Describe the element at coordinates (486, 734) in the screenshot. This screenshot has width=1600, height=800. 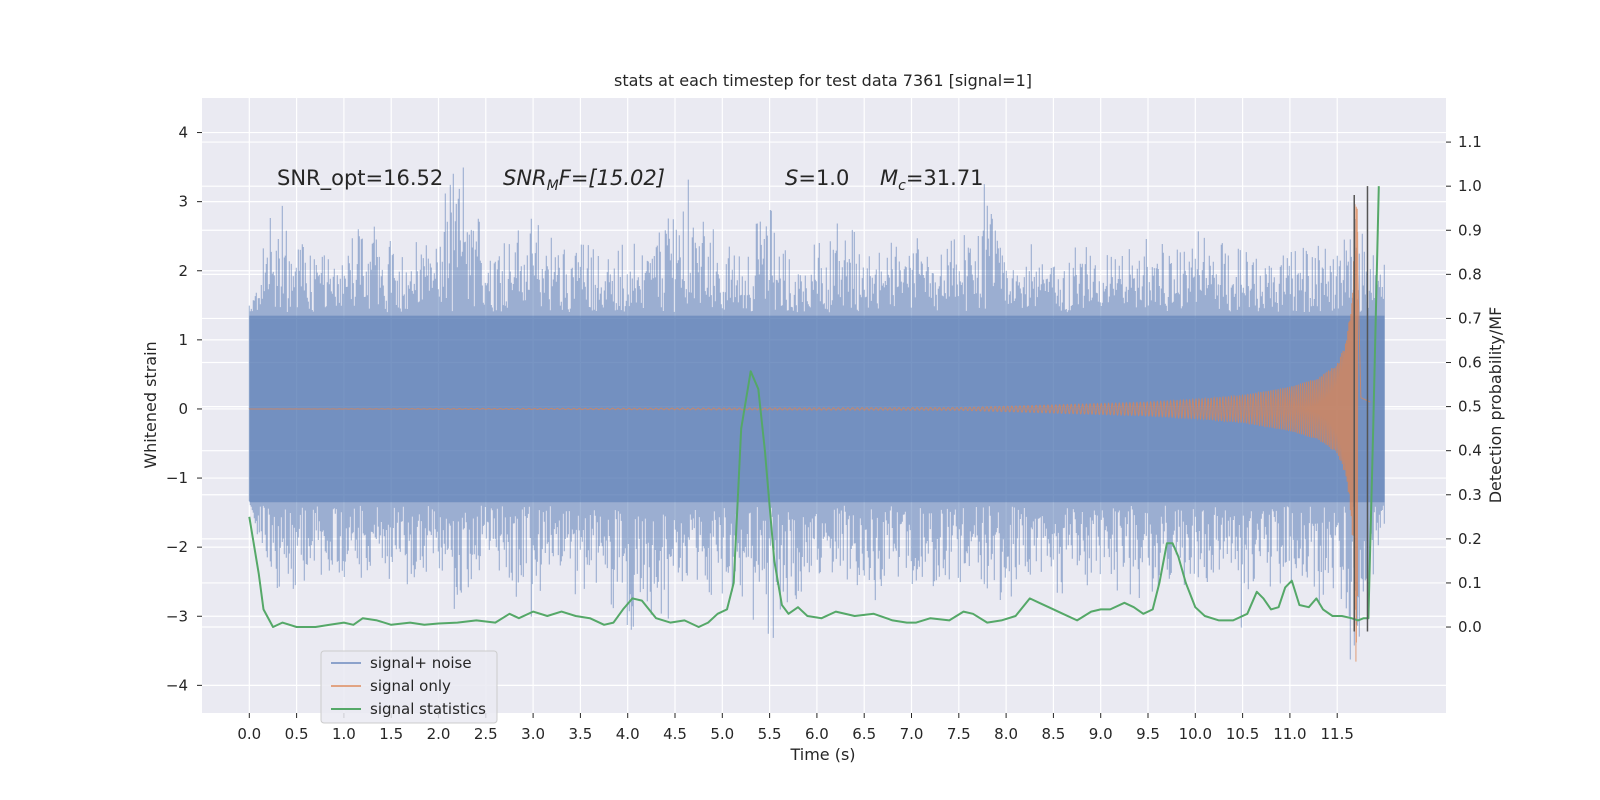
I see `x-tick-label: 2.5` at that location.